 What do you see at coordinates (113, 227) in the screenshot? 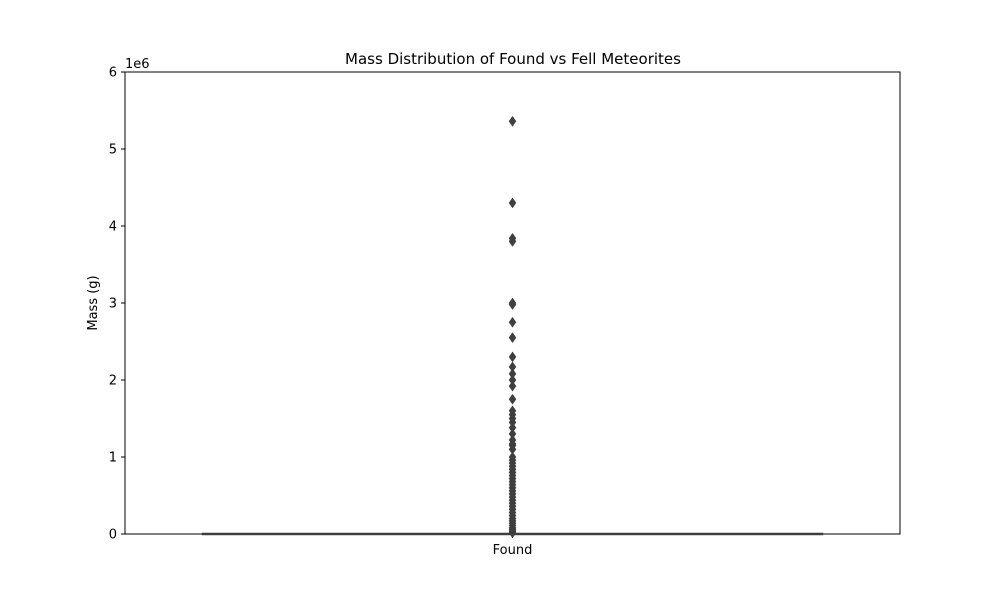
I see `y-tick-label: 4` at bounding box center [113, 227].